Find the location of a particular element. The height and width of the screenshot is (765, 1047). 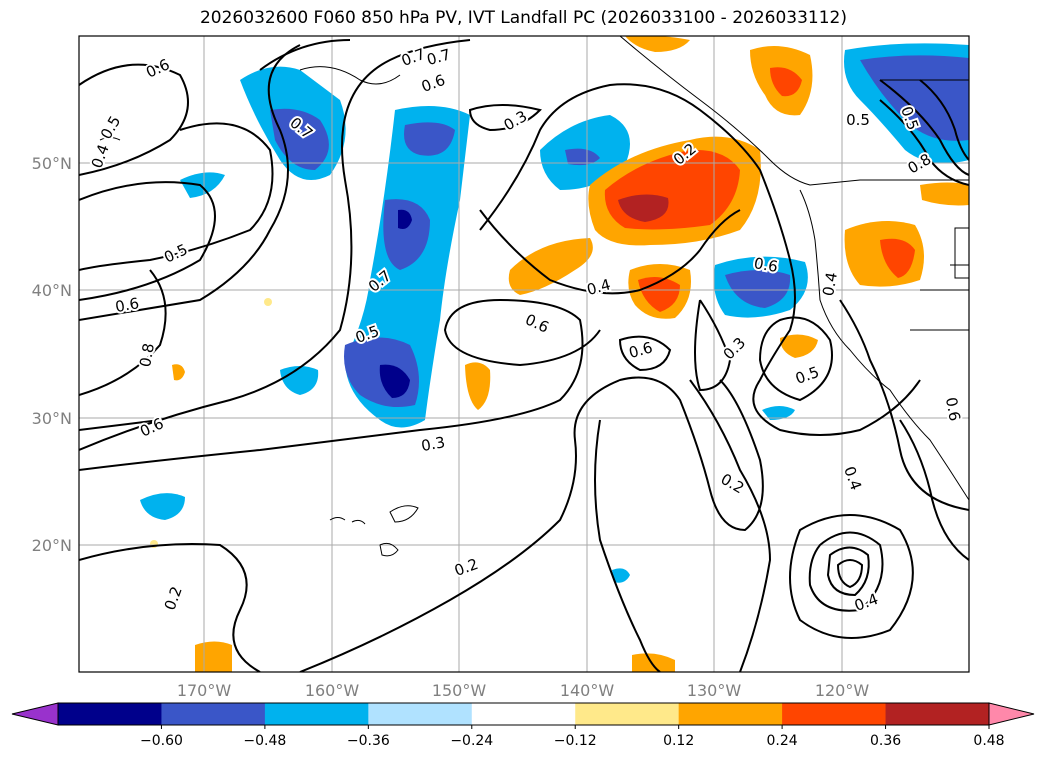

colorbar-tick-label: 0.48 is located at coordinates (988, 741).